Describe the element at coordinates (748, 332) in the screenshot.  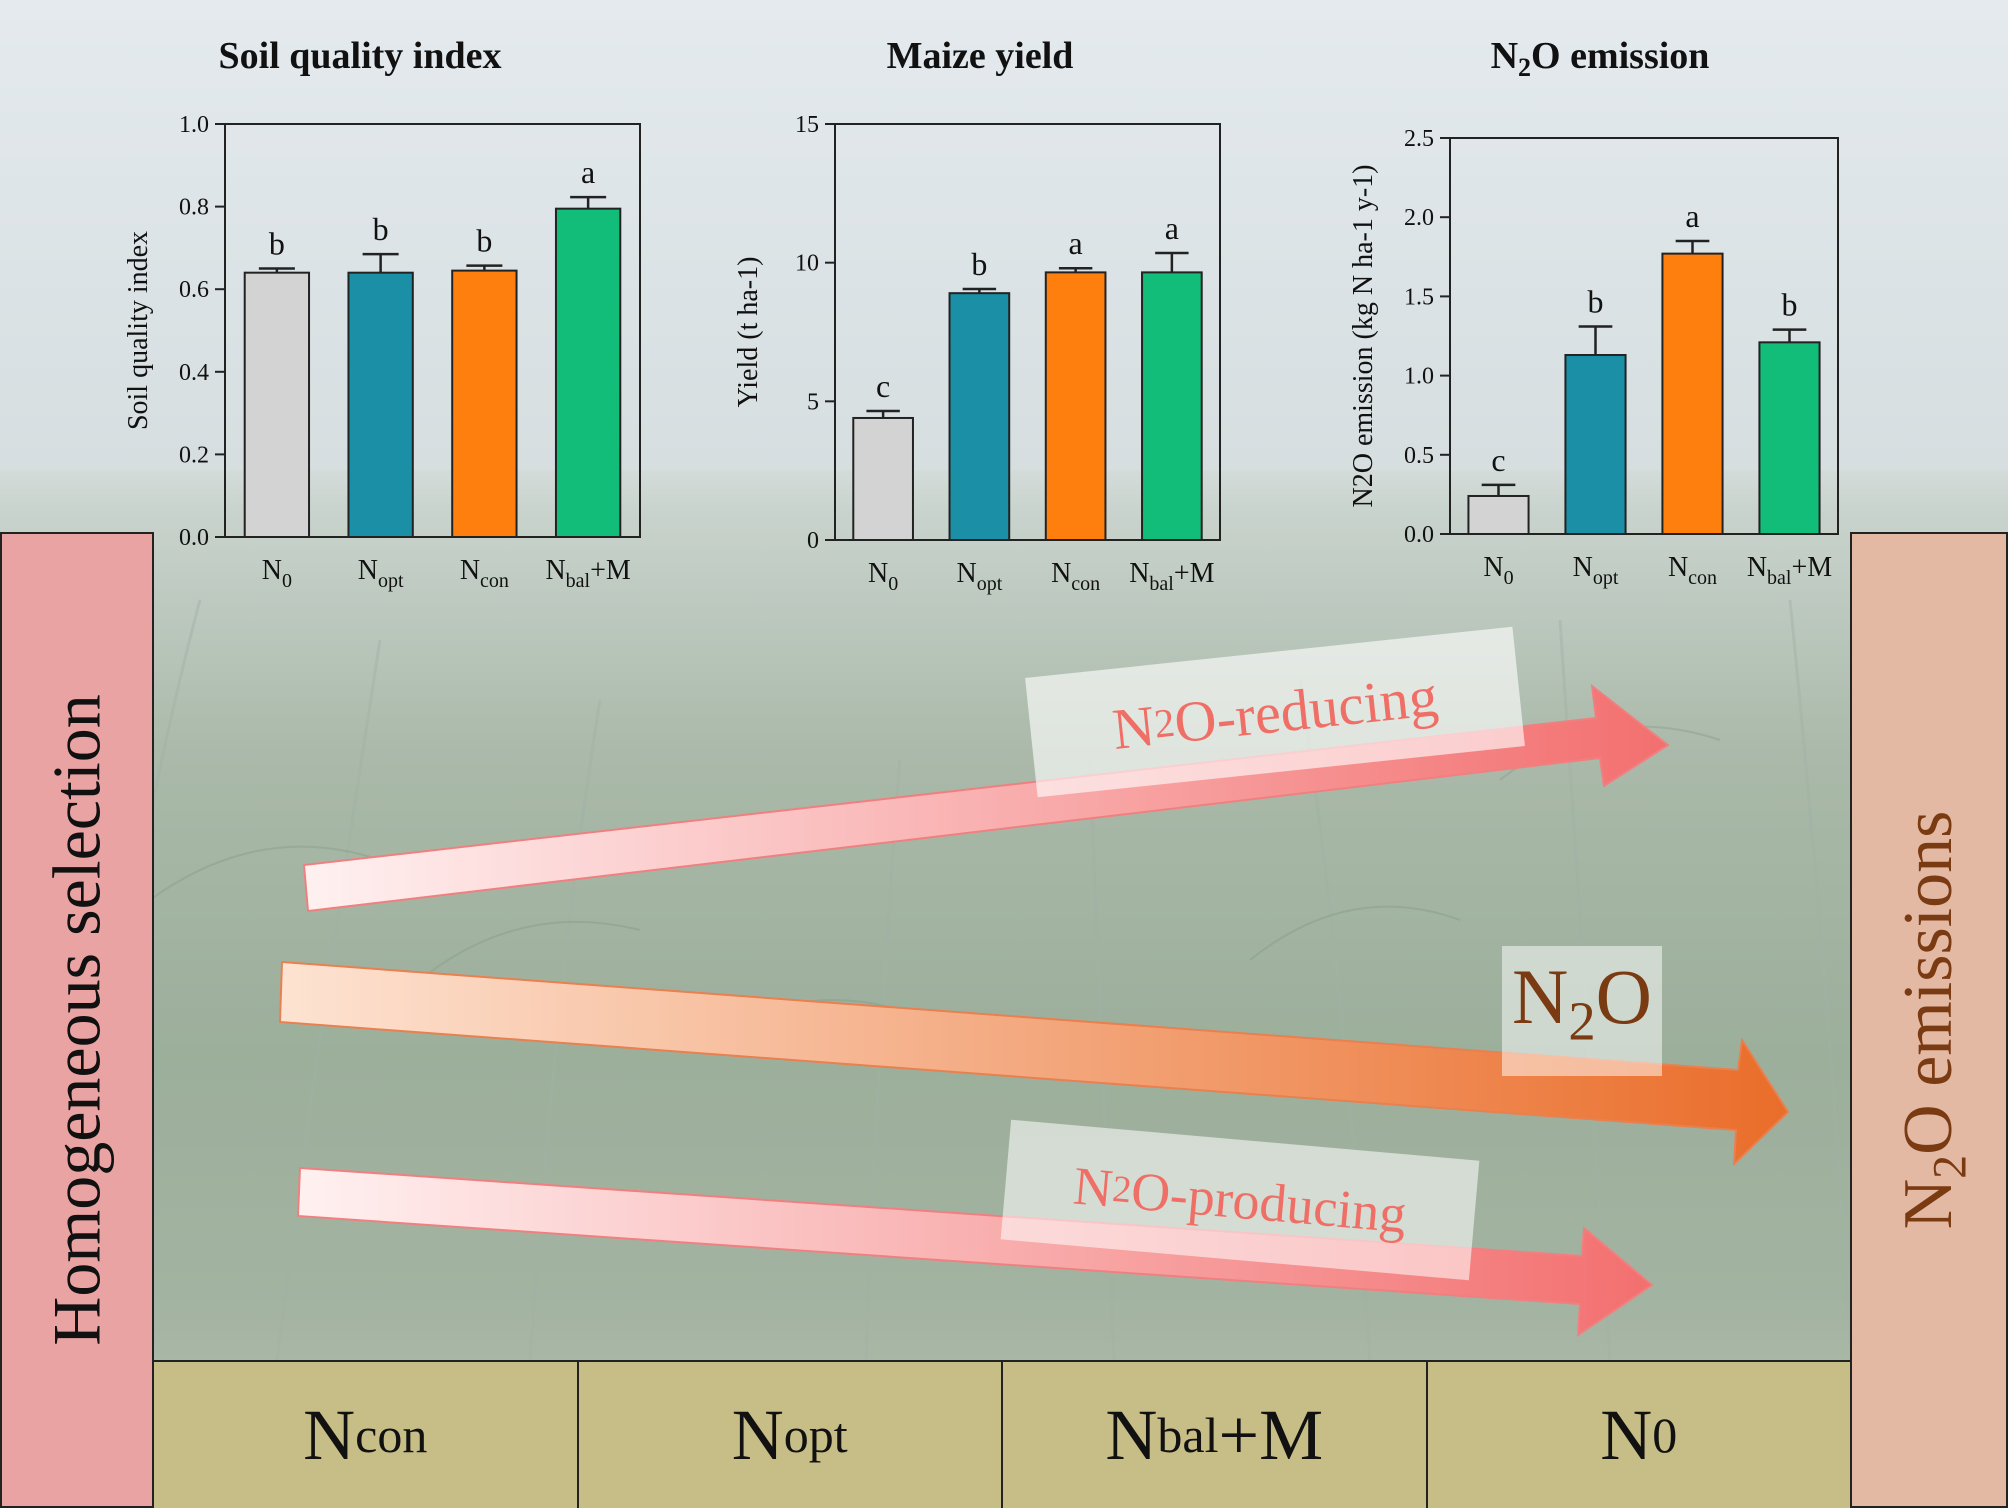
I see `y-axis-label: Yield (t ha-1)` at that location.